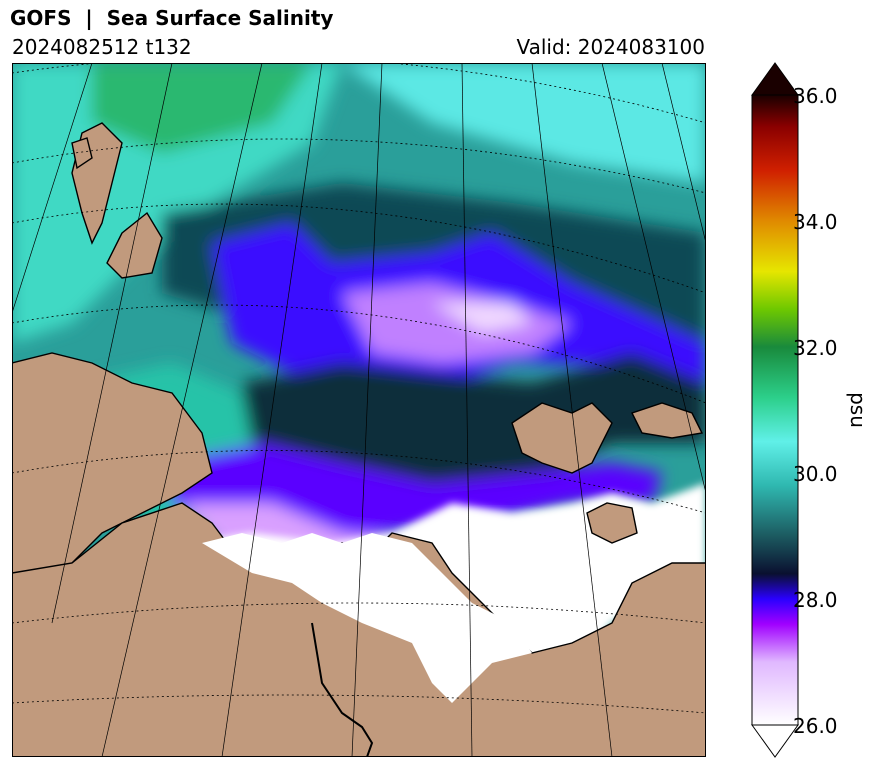 Image resolution: width=883 pixels, height=767 pixels. I want to click on river, so click(342, 689).